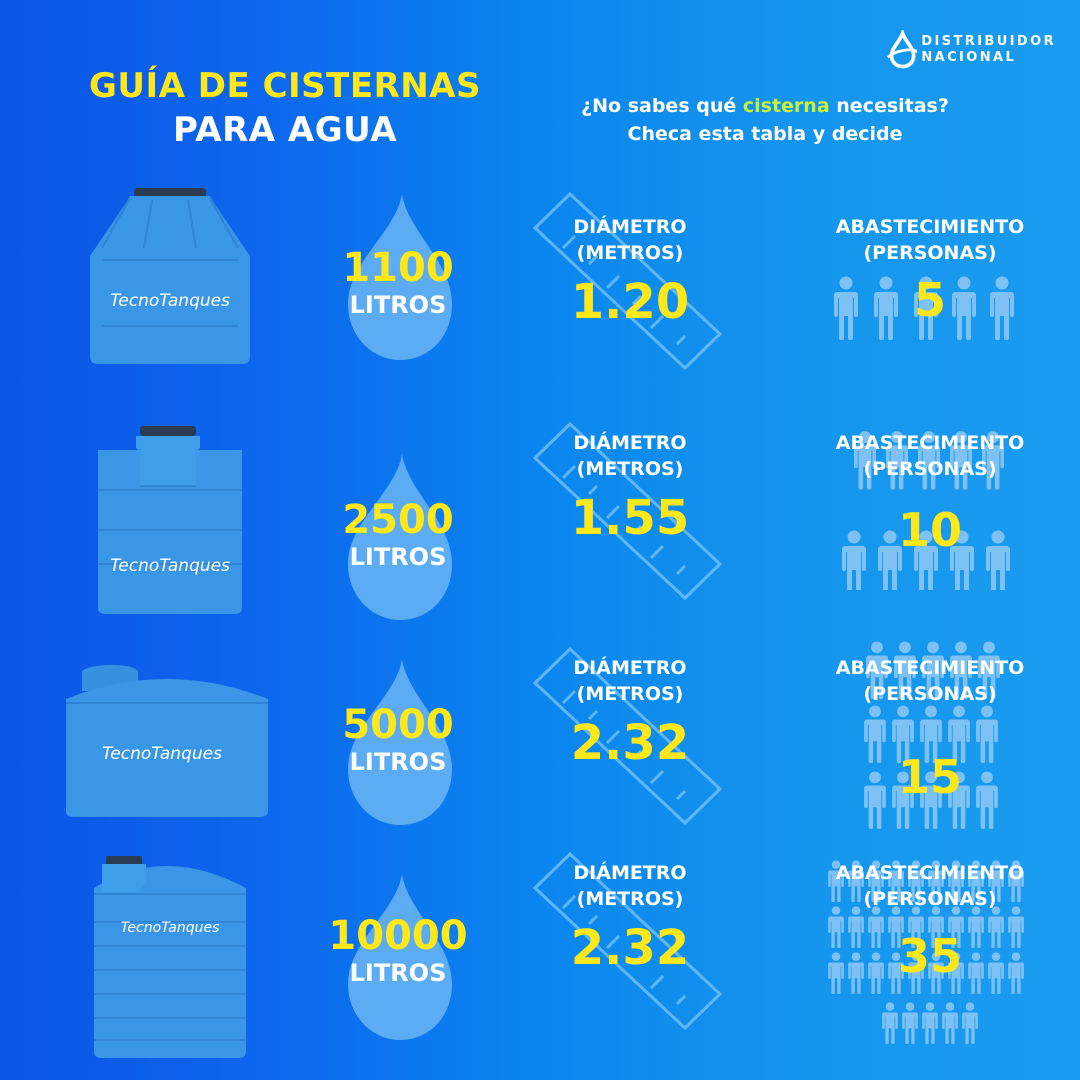 The height and width of the screenshot is (1080, 1080). Describe the element at coordinates (929, 956) in the screenshot. I see `people-value: 35` at that location.